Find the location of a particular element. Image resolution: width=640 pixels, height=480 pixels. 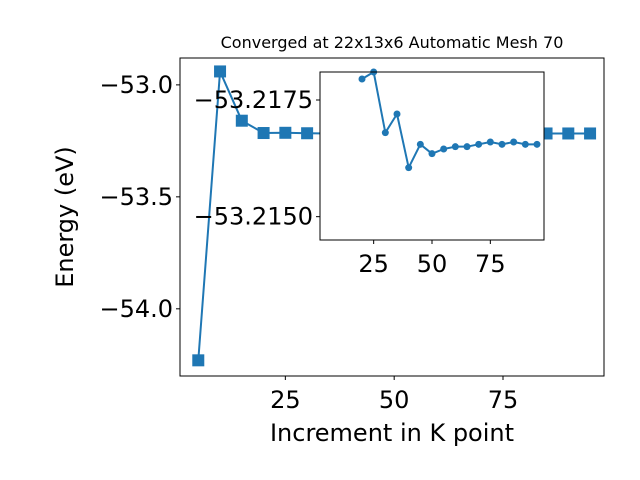

main-y-tick-label: −53.5 is located at coordinates (136, 197).